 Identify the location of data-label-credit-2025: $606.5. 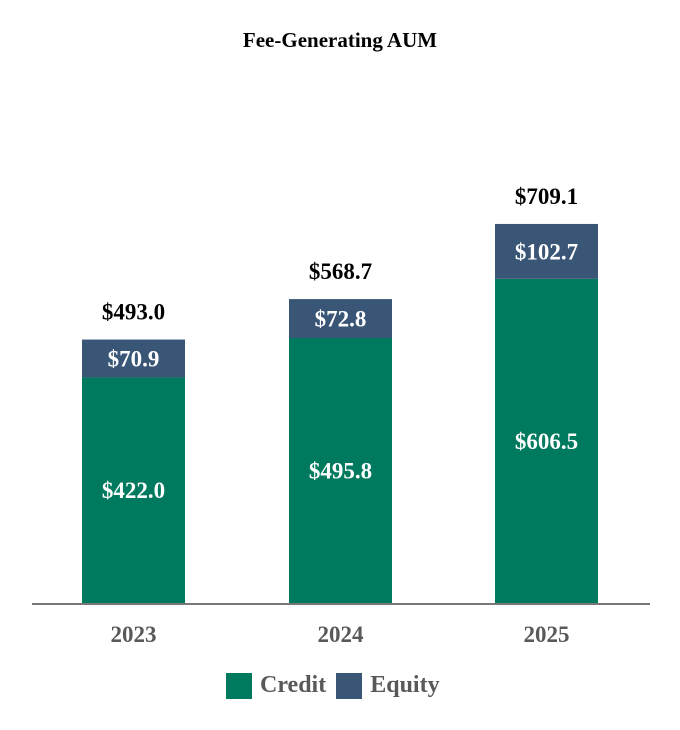
(546, 441).